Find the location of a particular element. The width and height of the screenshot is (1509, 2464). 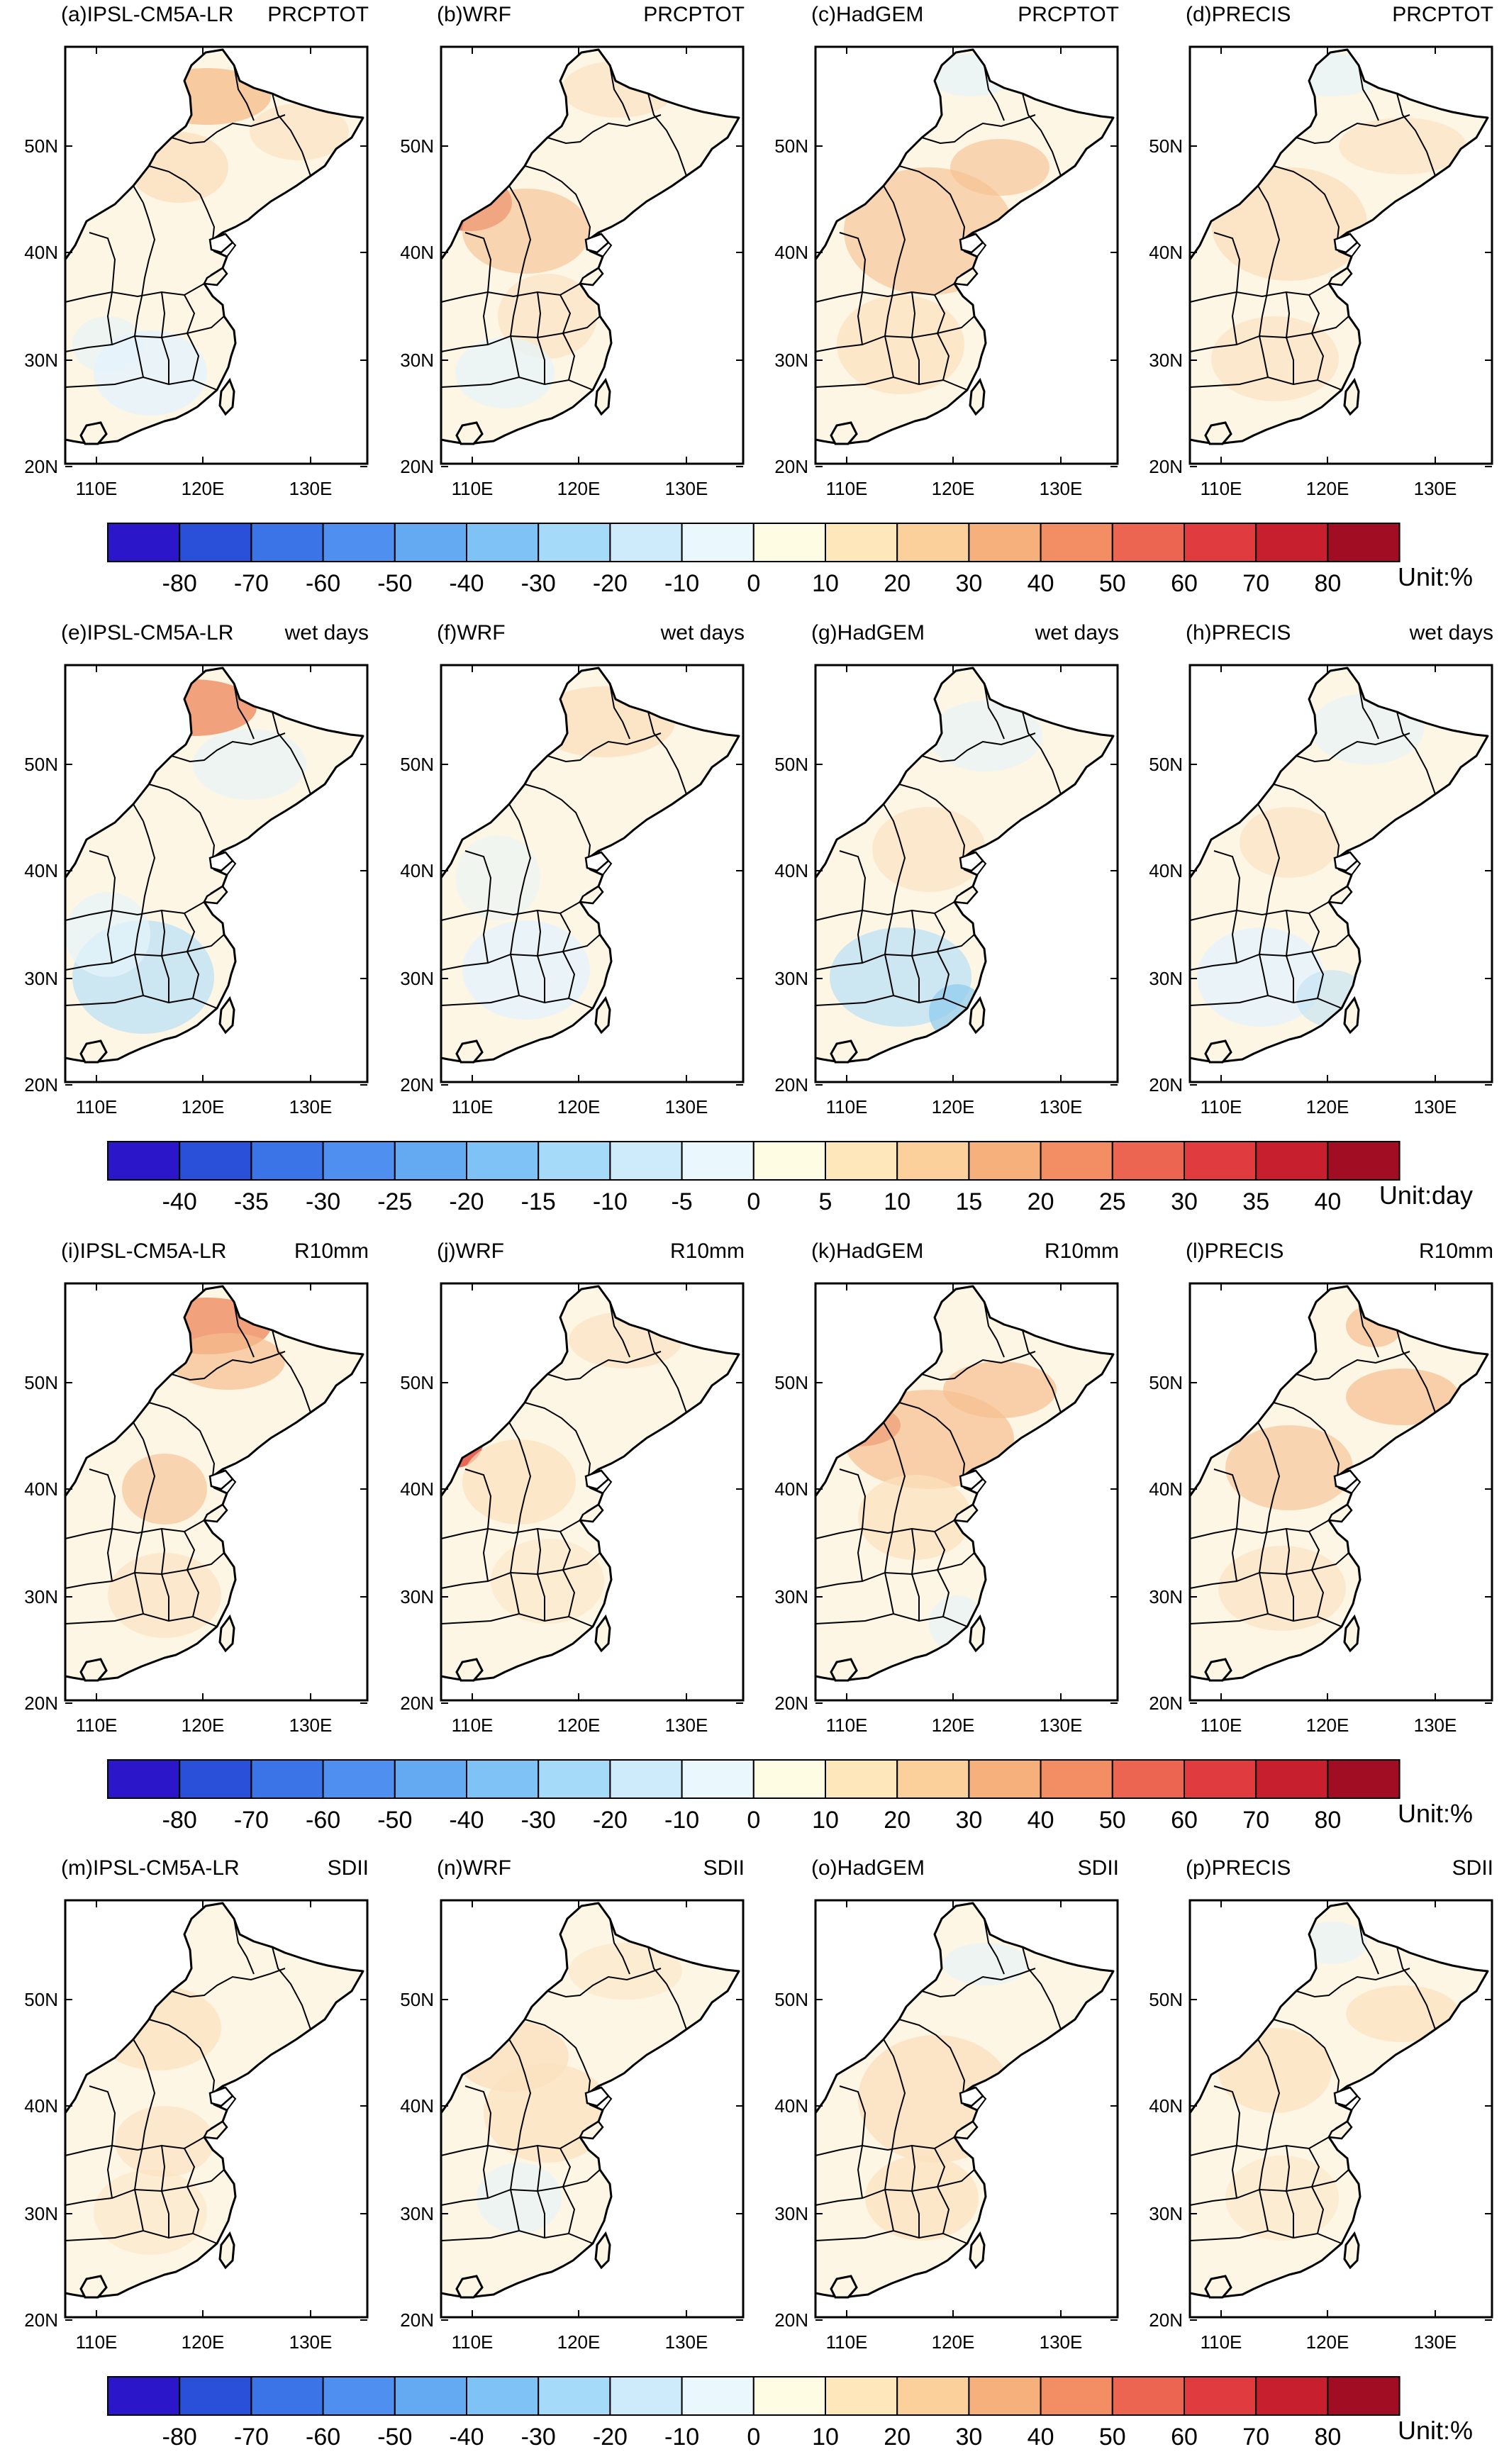

map-panel: 50N 40N 30N 20N 110E 120E 130E (n)WRF SDII is located at coordinates (572, 2104).